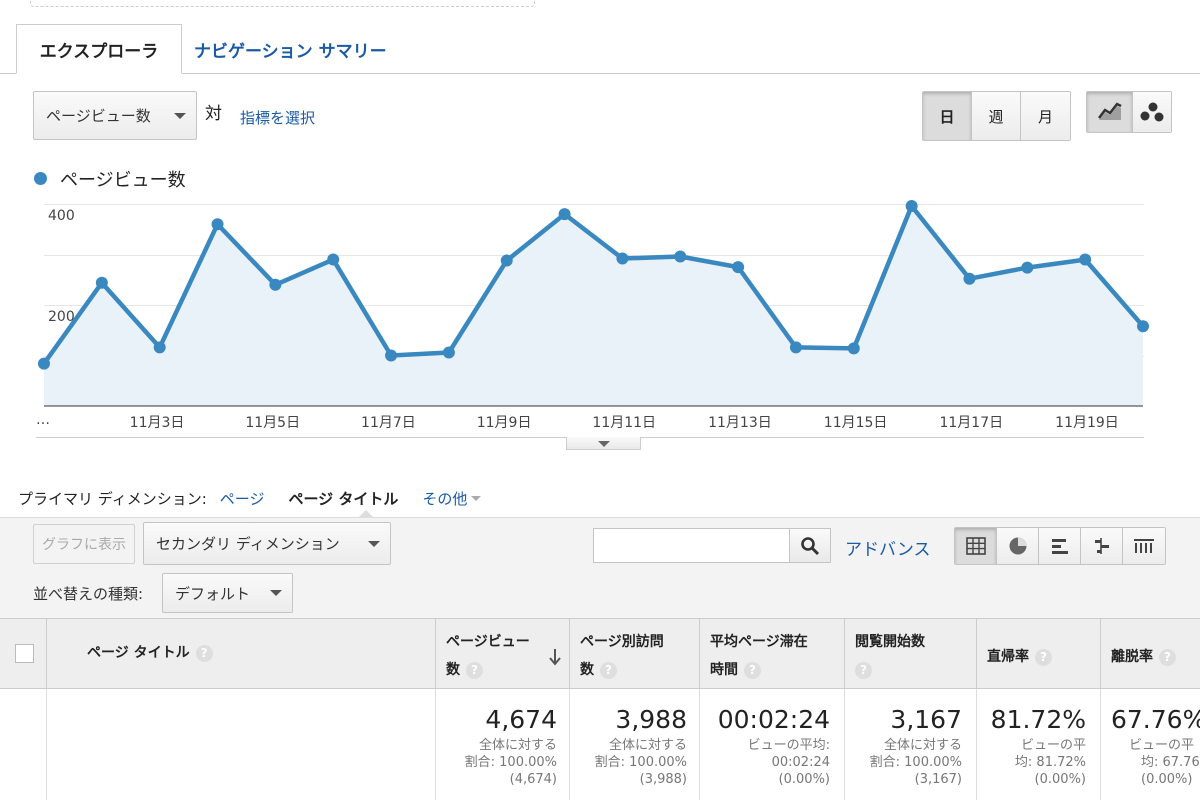 This screenshot has width=1200, height=800. I want to click on period-month-button: 月, so click(1045, 116).